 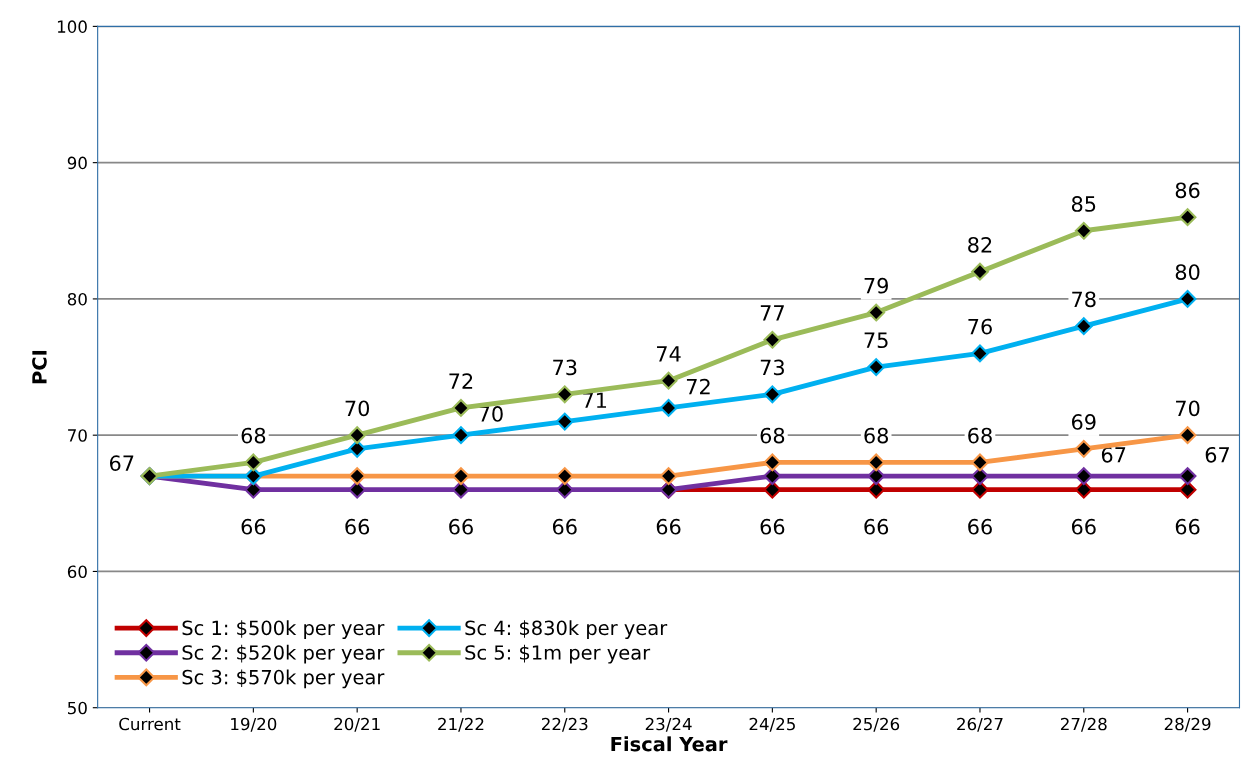 I want to click on x-tick-label: 23/24, so click(x=668, y=724).